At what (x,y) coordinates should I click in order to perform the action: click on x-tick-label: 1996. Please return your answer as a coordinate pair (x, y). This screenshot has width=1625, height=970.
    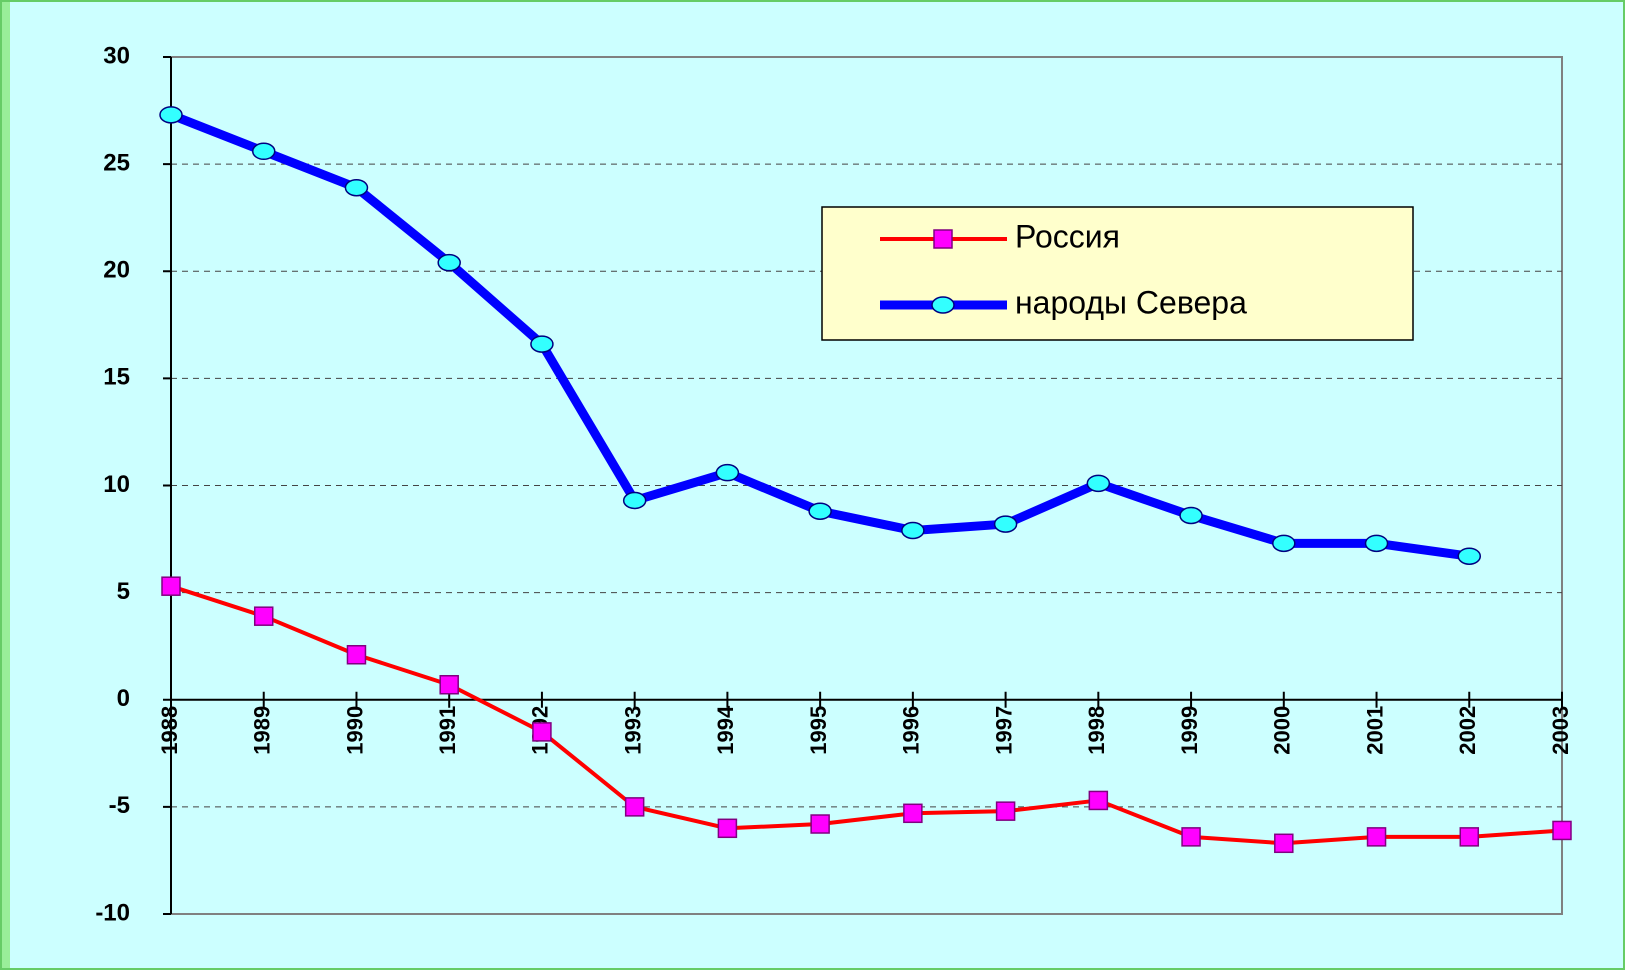
    Looking at the image, I should click on (911, 730).